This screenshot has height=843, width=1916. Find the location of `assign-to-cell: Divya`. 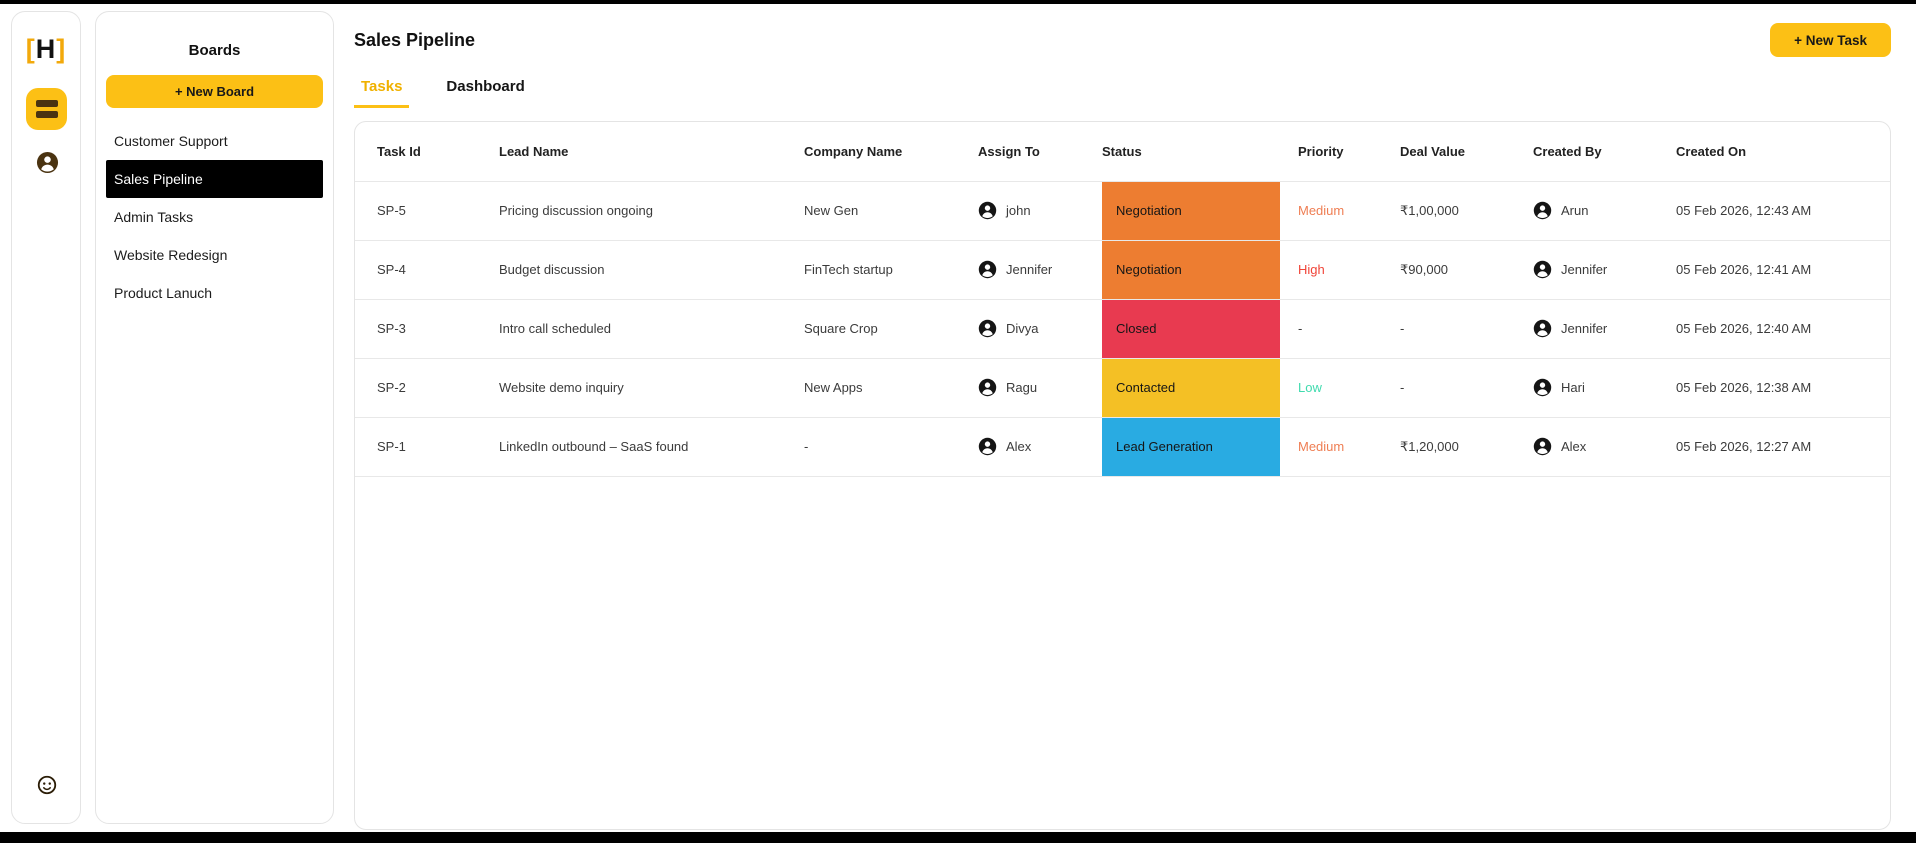

assign-to-cell: Divya is located at coordinates (1040, 329).